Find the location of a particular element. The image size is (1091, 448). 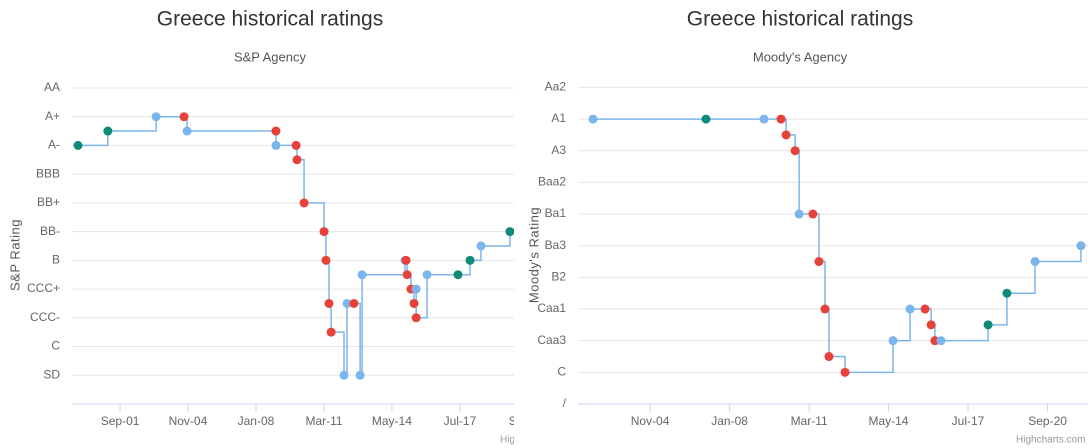

y-axis-title: S&P Rating is located at coordinates (14, 255).